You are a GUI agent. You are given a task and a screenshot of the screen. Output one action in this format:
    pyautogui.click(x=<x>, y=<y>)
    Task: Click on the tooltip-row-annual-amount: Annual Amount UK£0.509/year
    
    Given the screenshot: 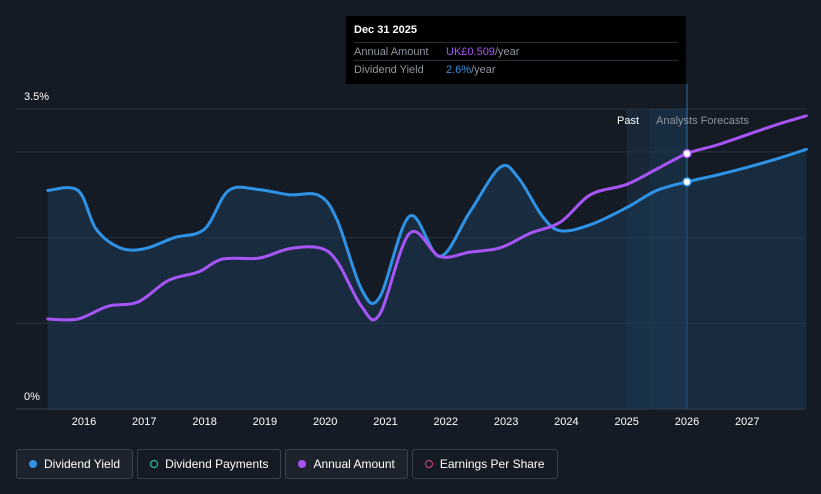 What is the action you would take?
    pyautogui.click(x=516, y=51)
    